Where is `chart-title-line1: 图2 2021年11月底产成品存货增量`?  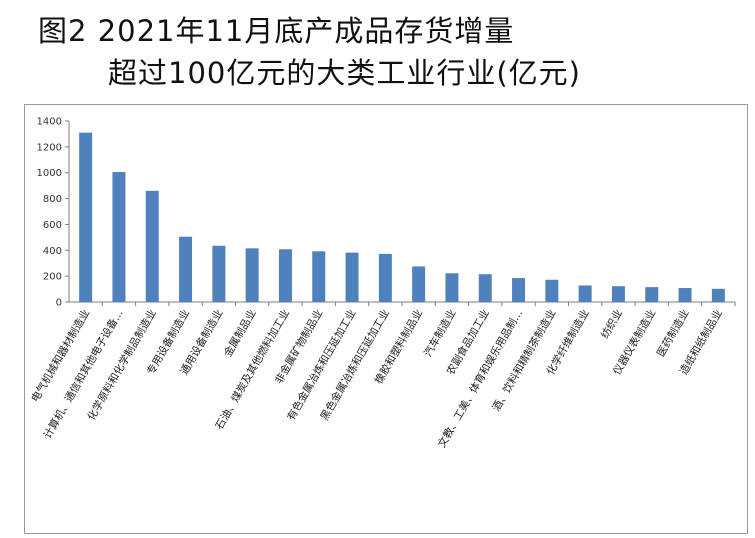
chart-title-line1: 图2 2021年11月底产成品存货增量 is located at coordinates (276, 31).